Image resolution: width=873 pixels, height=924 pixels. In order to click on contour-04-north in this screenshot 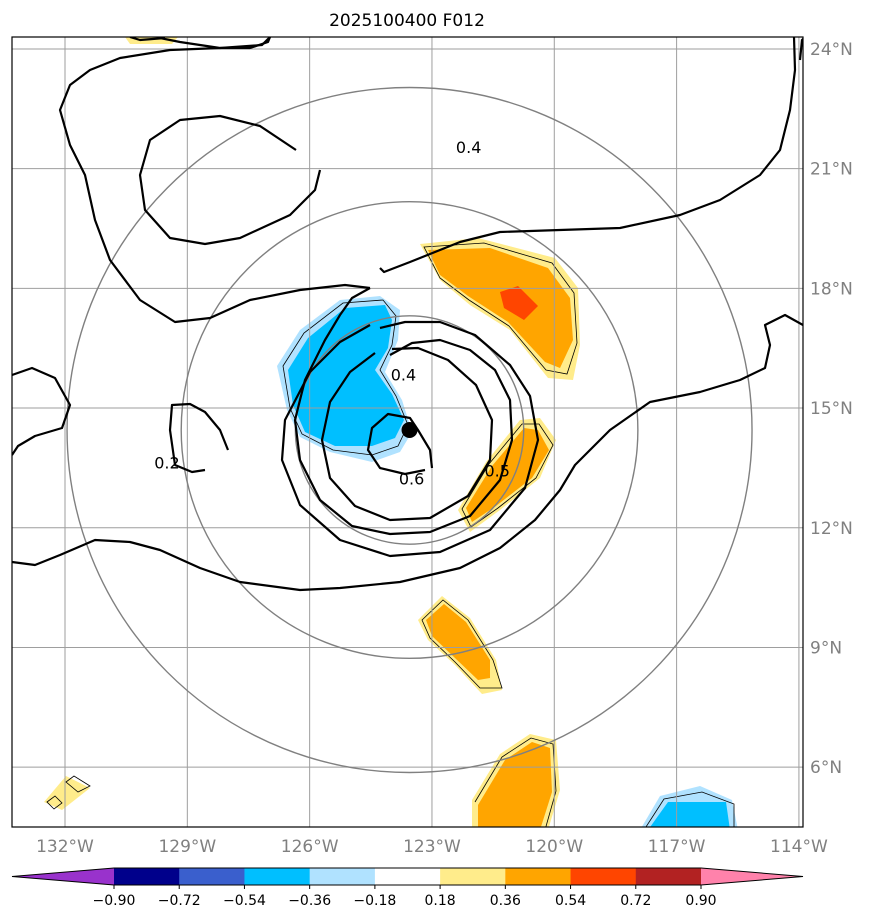, I will do `click(588, 155)`.